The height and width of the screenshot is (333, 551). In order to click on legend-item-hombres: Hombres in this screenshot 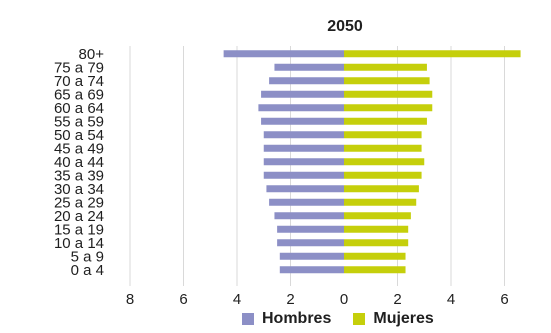, I will do `click(286, 319)`.